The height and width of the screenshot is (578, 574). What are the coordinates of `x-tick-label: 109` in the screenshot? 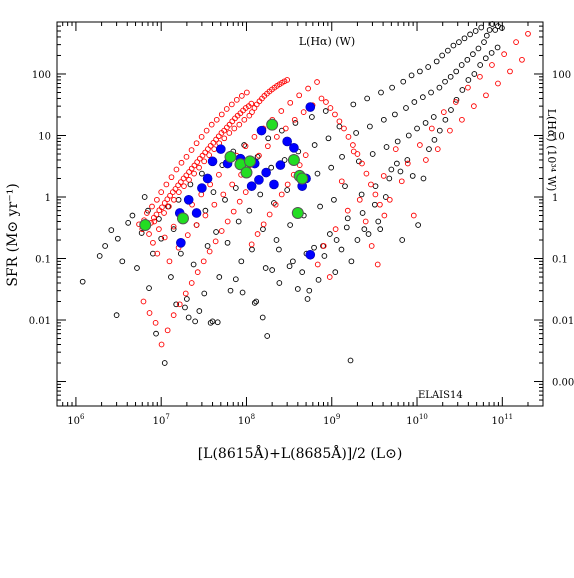 It's located at (331, 420).